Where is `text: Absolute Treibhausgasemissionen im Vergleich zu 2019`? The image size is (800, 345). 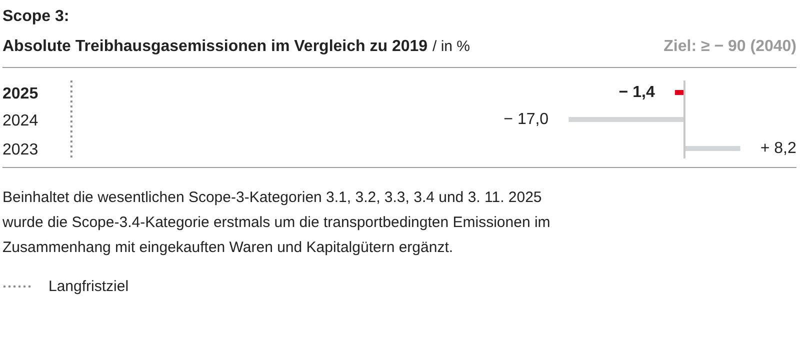
text: Absolute Treibhausgasemissionen im Vergleich zu 2019 is located at coordinates (215, 46).